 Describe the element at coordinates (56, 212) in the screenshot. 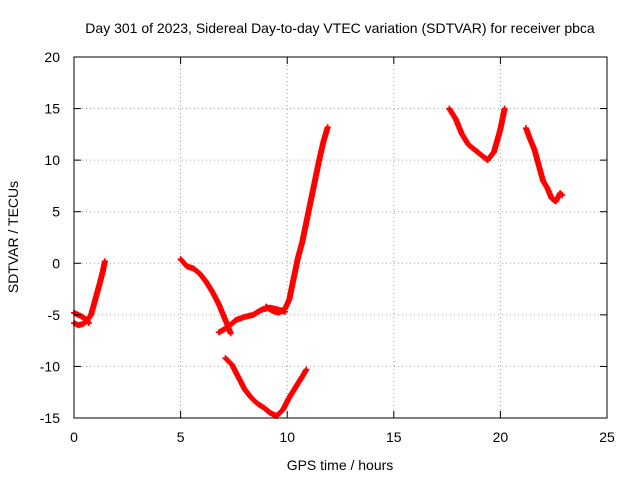

I see `y-tick-label: 5` at that location.